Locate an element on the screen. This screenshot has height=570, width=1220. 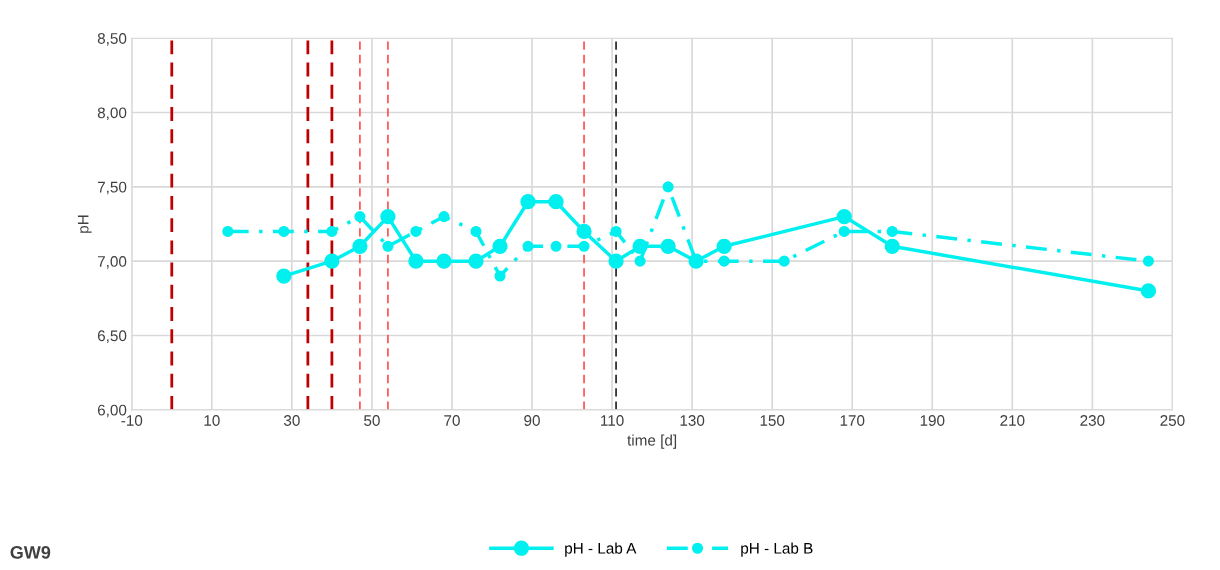
x-axis-title: time [d] is located at coordinates (652, 441).